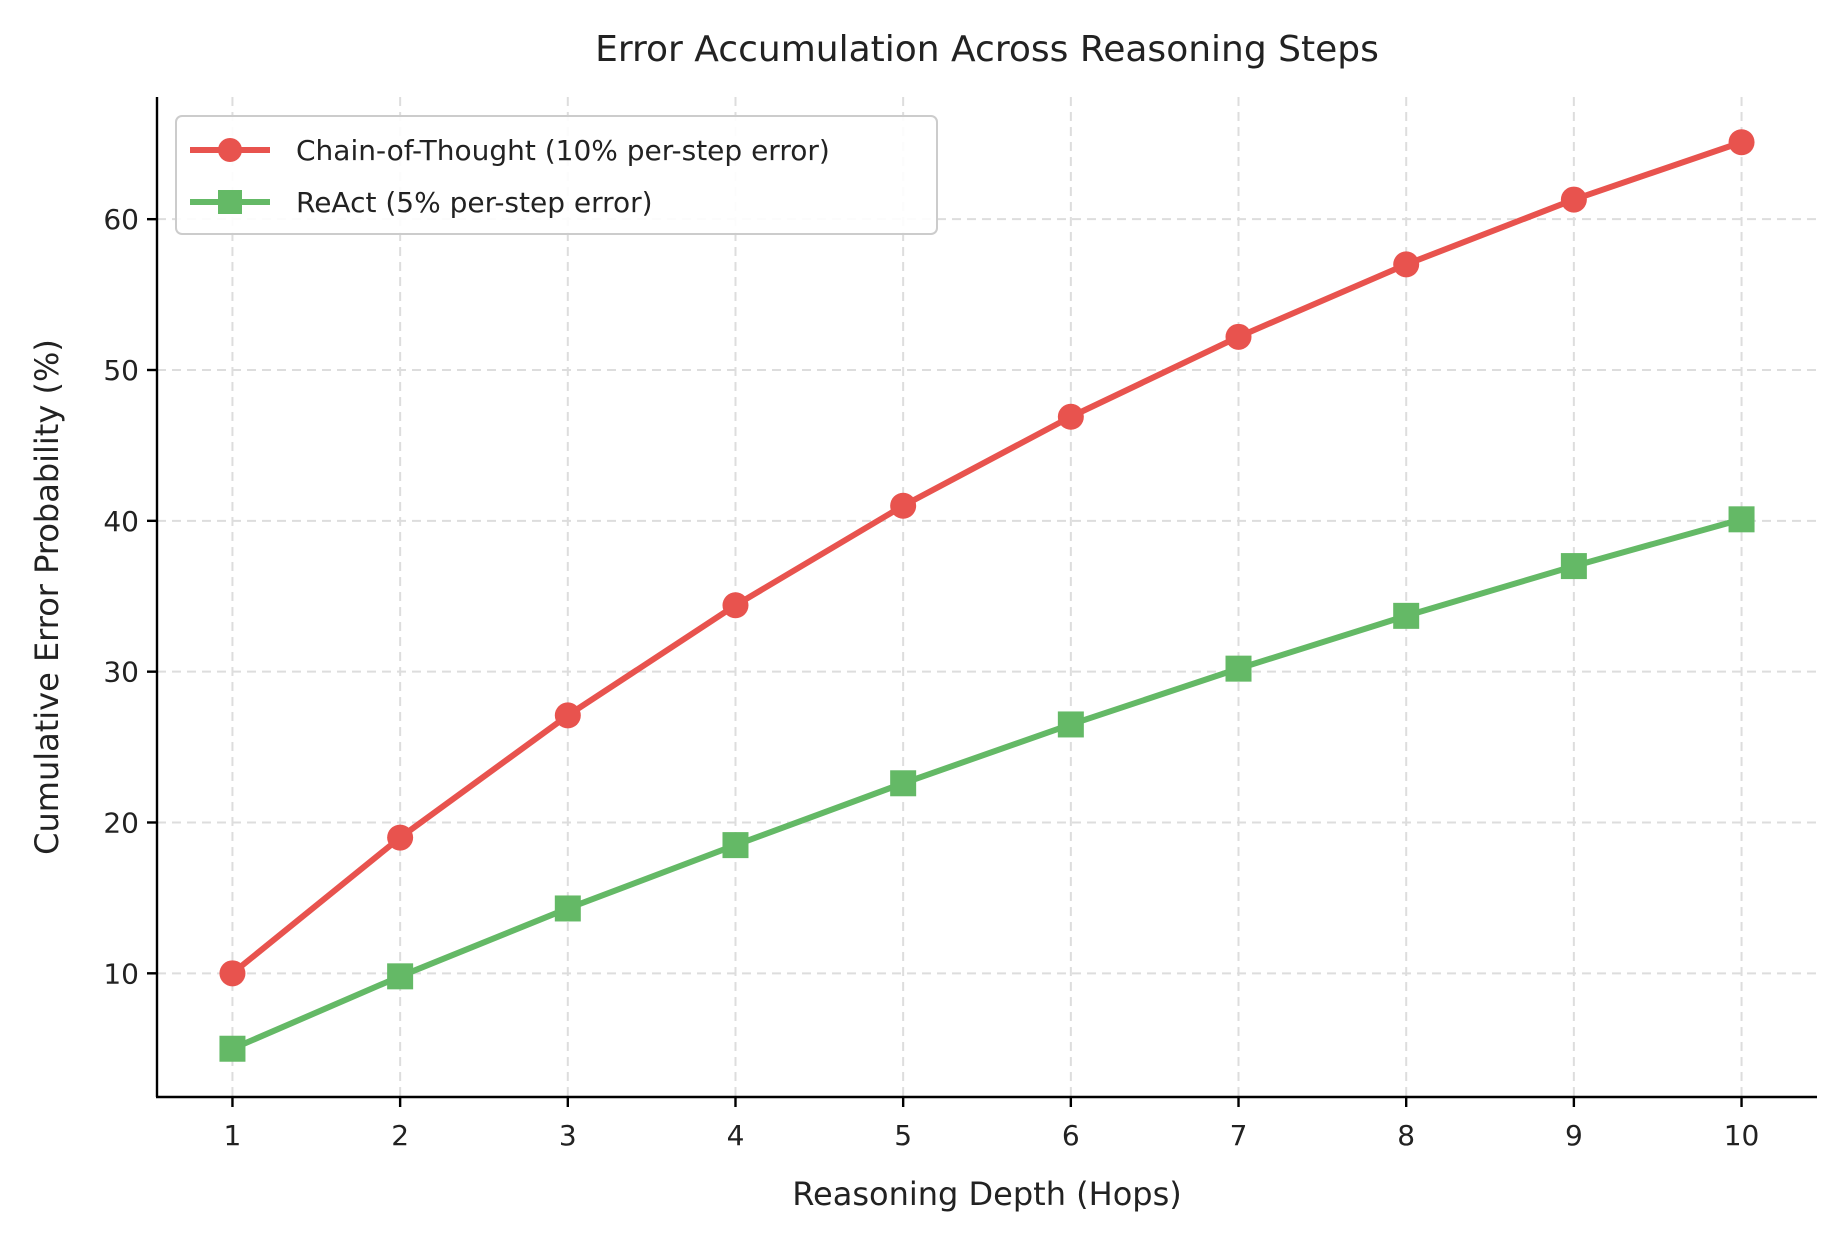 The height and width of the screenshot is (1234, 1834). I want to click on legend-item-react: ReAct (5% per-step error), so click(421, 202).